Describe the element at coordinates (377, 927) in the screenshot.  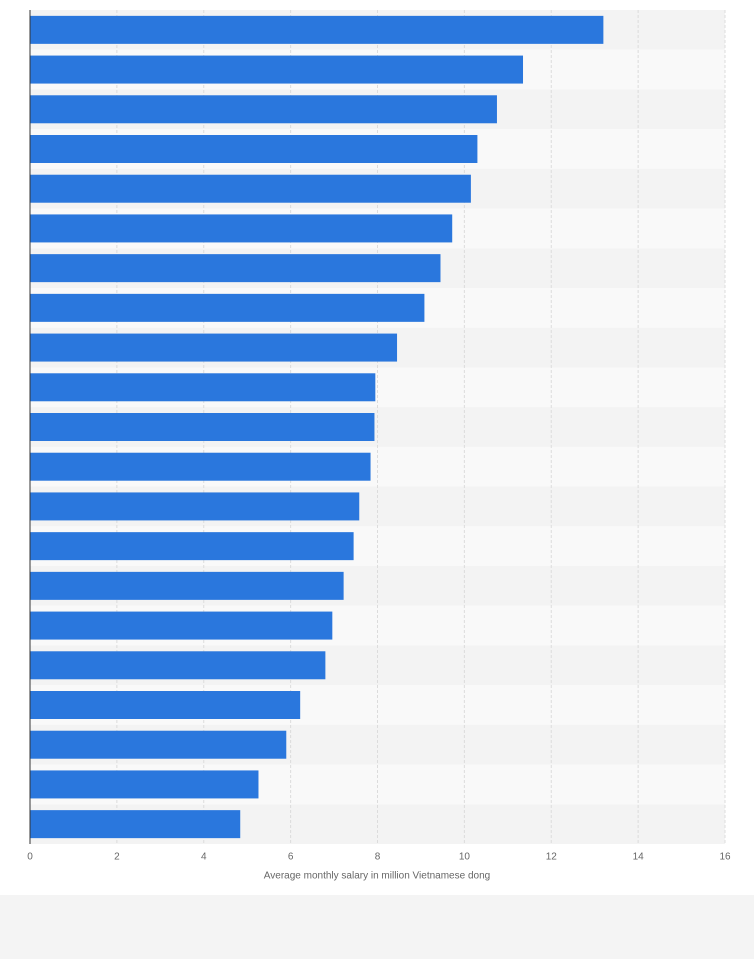
I see `footer-area` at that location.